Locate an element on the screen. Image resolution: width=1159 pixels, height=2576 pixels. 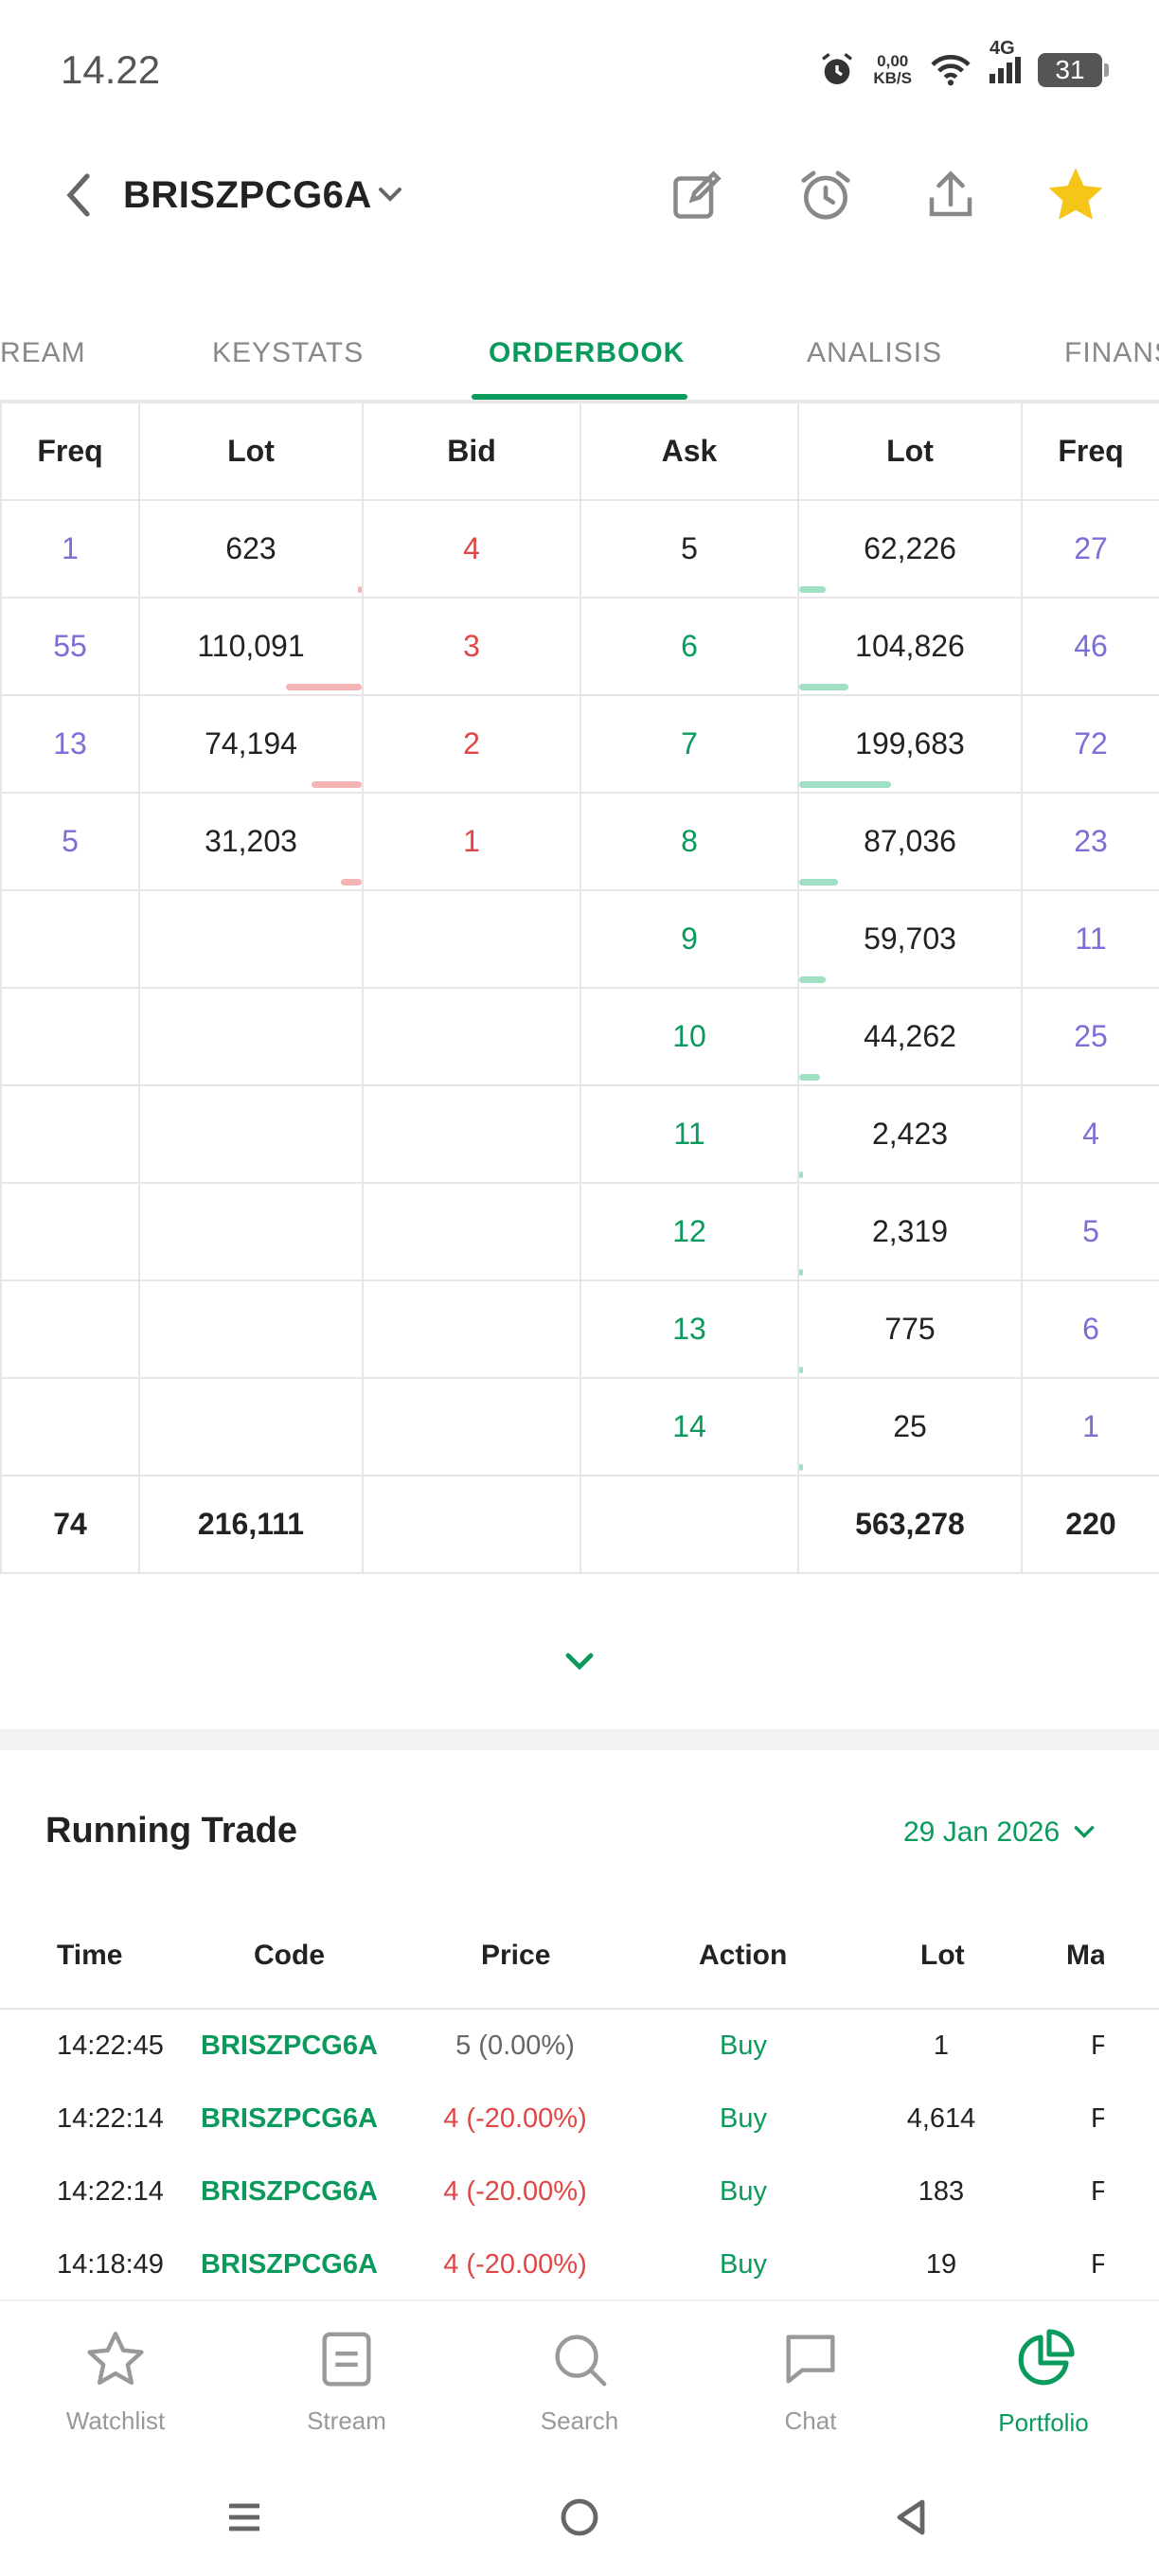
tab-analisis: ANALISIS is located at coordinates (875, 352).